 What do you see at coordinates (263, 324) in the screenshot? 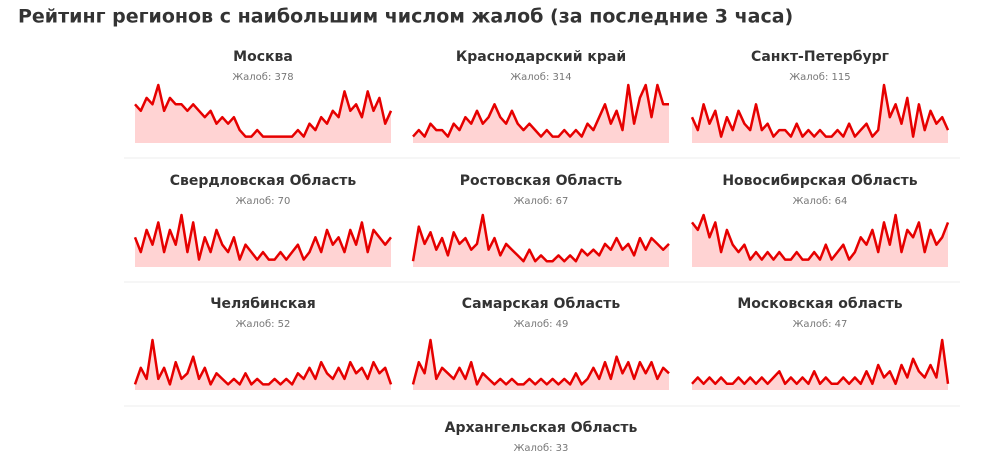
I see `complaint-count: Жалоб: 52` at bounding box center [263, 324].